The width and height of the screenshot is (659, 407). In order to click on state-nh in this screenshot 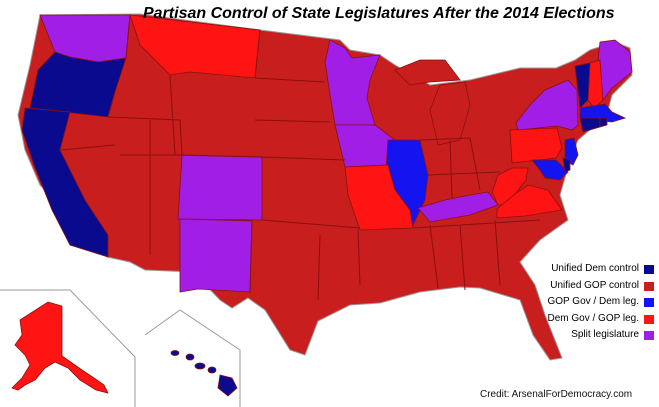, I will do `click(595, 84)`.